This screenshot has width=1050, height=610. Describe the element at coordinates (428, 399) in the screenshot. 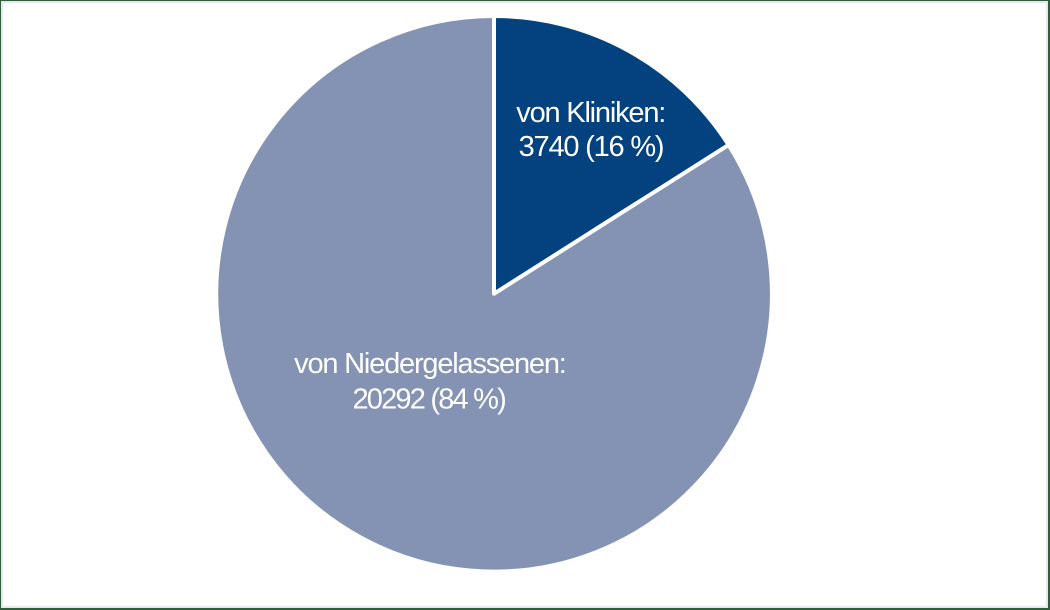

I see `svg-text: 20292 (84 %)` at that location.